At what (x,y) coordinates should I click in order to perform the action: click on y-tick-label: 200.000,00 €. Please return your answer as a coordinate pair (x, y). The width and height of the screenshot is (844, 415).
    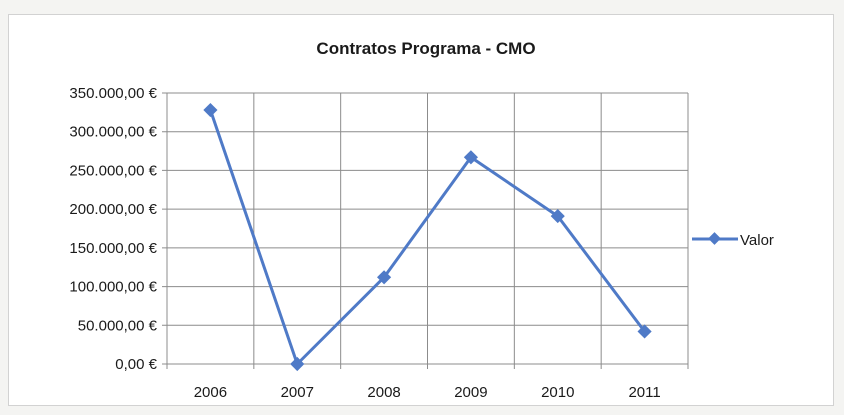
    Looking at the image, I should click on (113, 209).